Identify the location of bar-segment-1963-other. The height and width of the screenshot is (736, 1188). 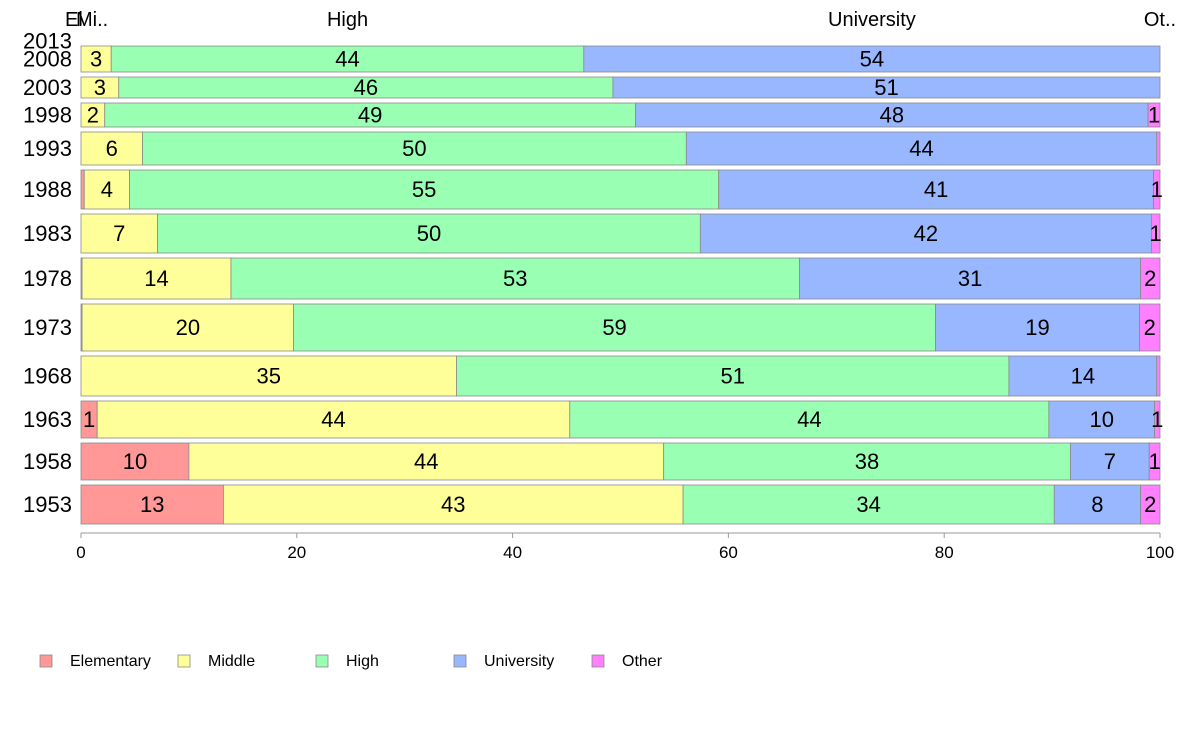
(1157, 419).